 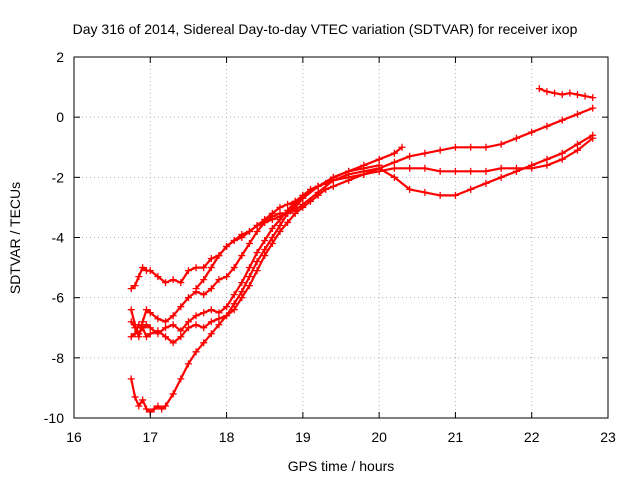 What do you see at coordinates (532, 437) in the screenshot?
I see `x-tick-label: 22` at bounding box center [532, 437].